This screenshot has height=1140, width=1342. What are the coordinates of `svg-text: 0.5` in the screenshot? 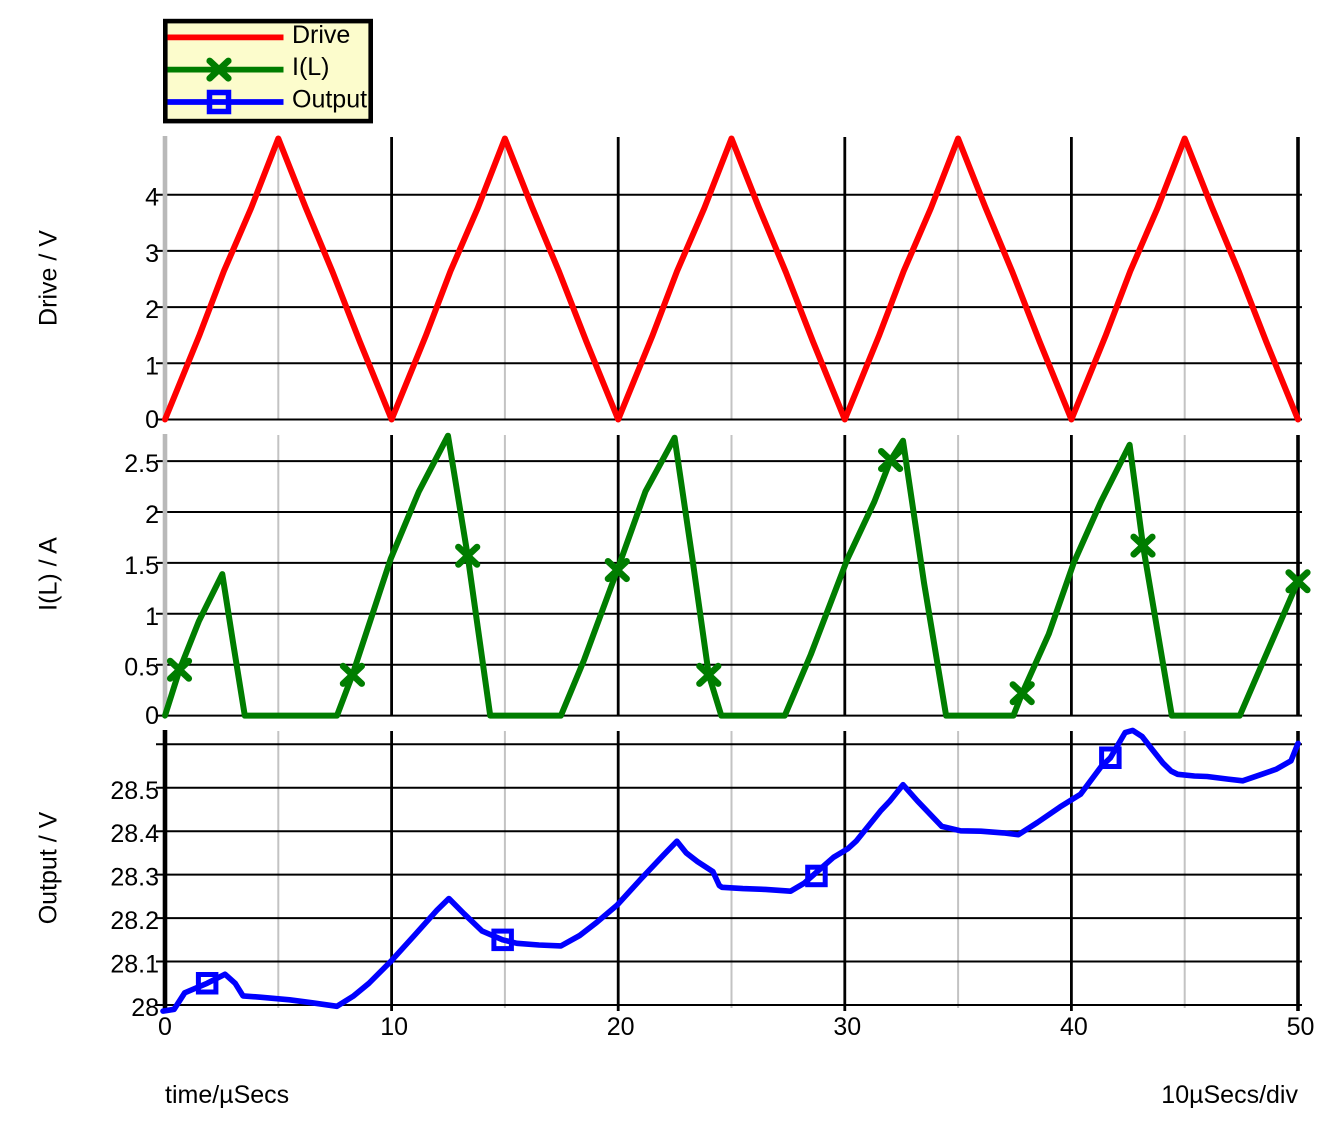 It's located at (141, 668).